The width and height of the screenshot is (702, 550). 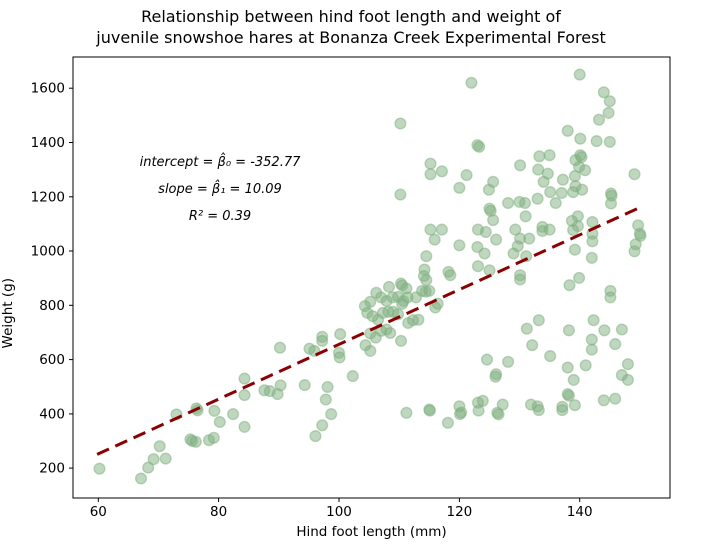 I want to click on annotation-intercept: intercept = β̂₀ = -352.77, so click(x=220, y=162).